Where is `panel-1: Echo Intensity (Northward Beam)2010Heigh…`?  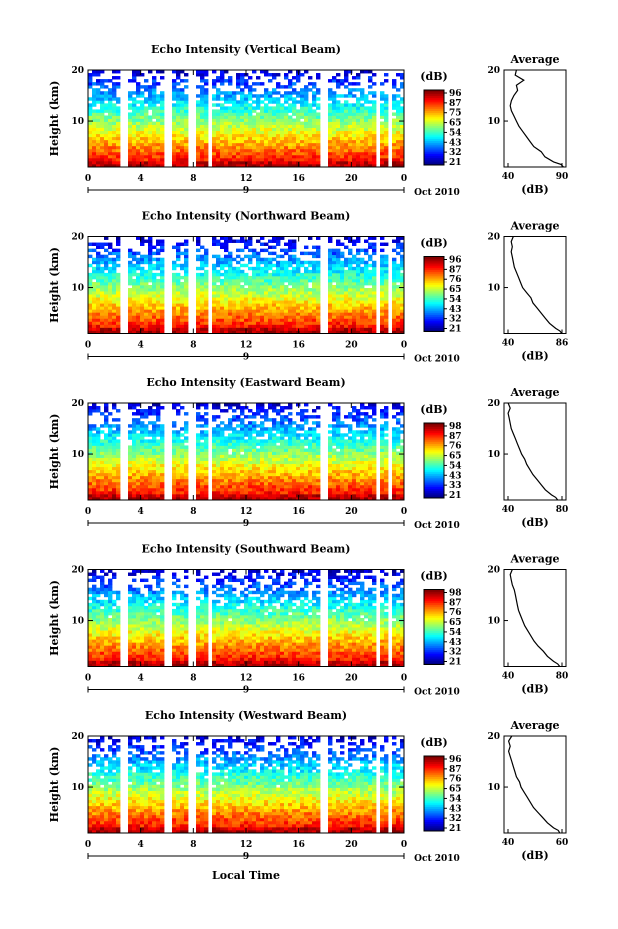 panel-1: Echo Intensity (Northward Beam)2010Heigh… is located at coordinates (308, 287).